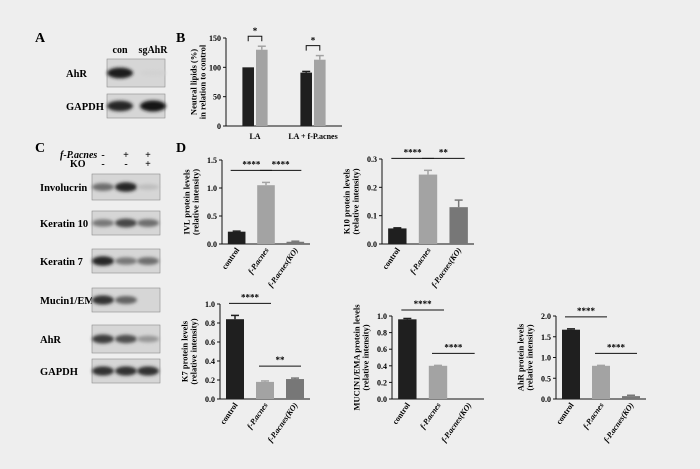 This screenshot has height=469, width=700. Describe the element at coordinates (50, 340) in the screenshot. I see `blot-label-ahr-c: AhR` at that location.